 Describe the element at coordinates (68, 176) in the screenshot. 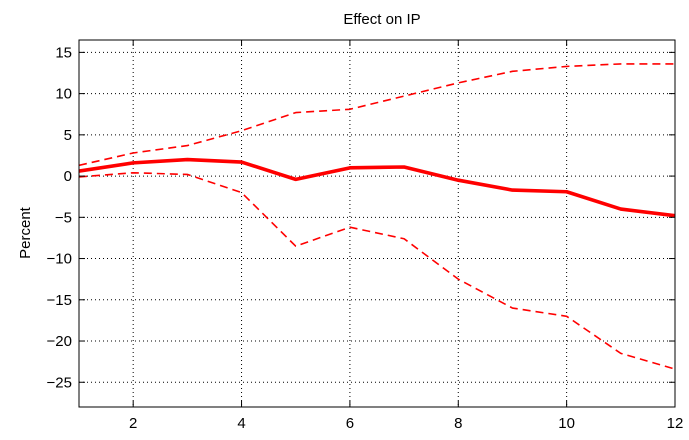

I see `y-tick-label: 0` at that location.